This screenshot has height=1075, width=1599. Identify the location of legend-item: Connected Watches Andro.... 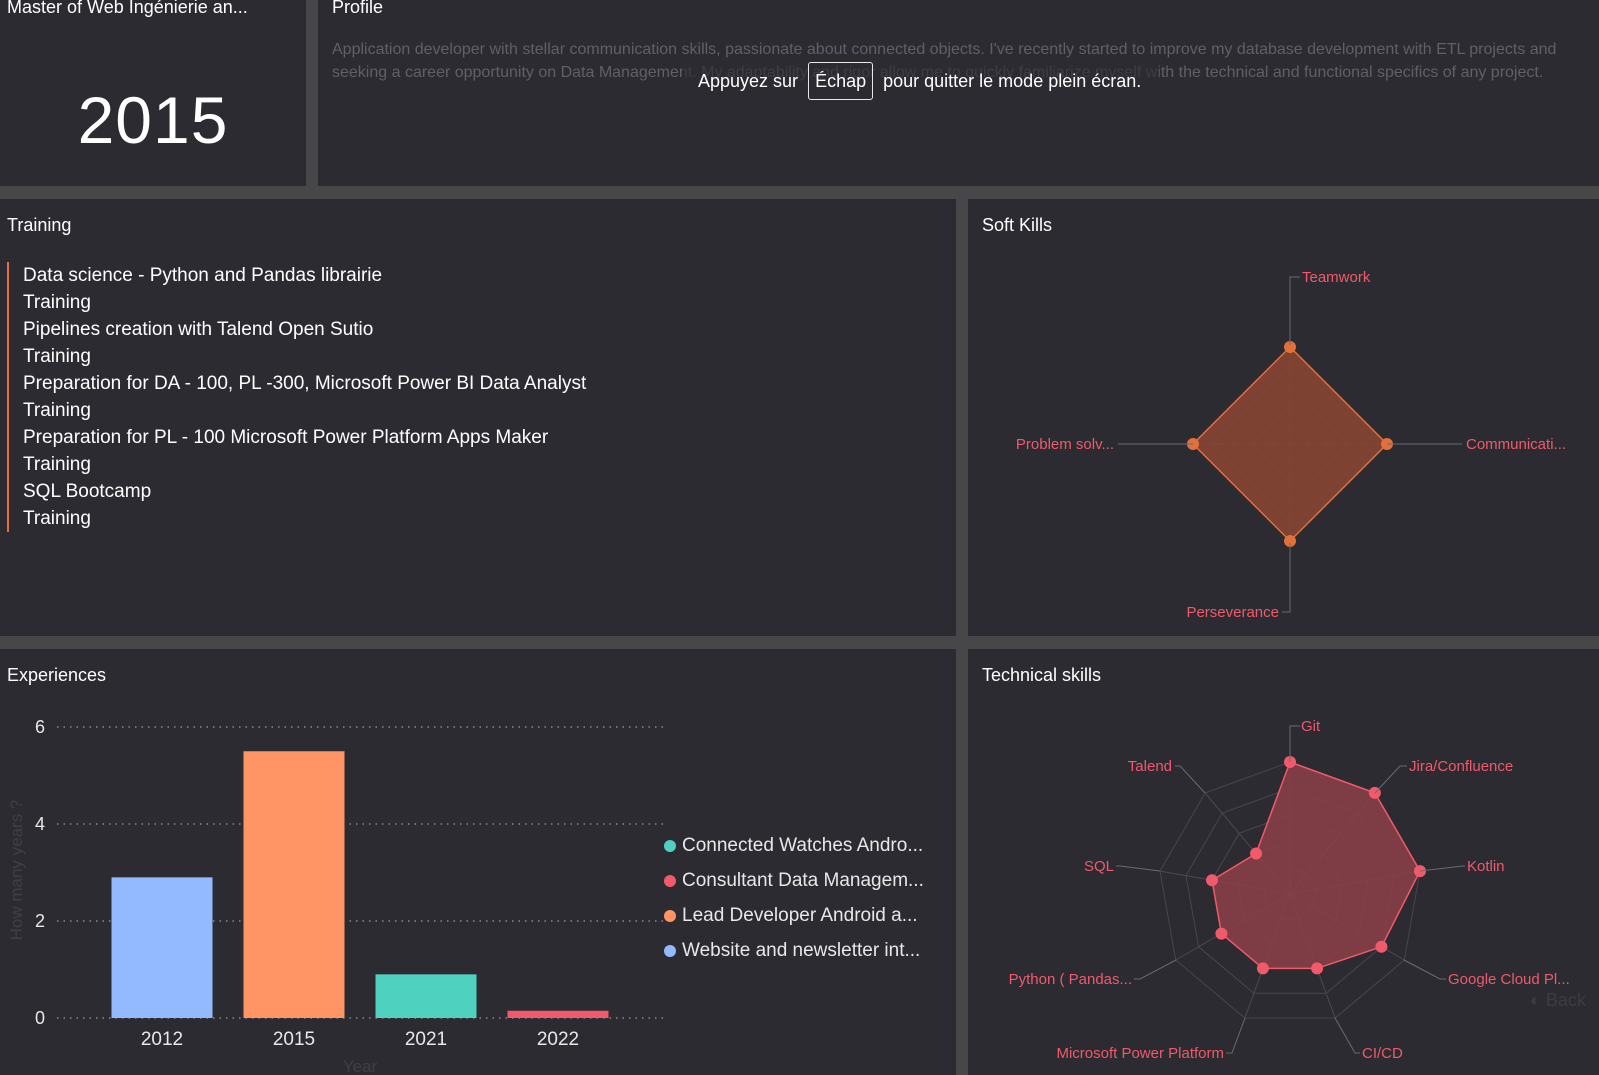
(794, 845).